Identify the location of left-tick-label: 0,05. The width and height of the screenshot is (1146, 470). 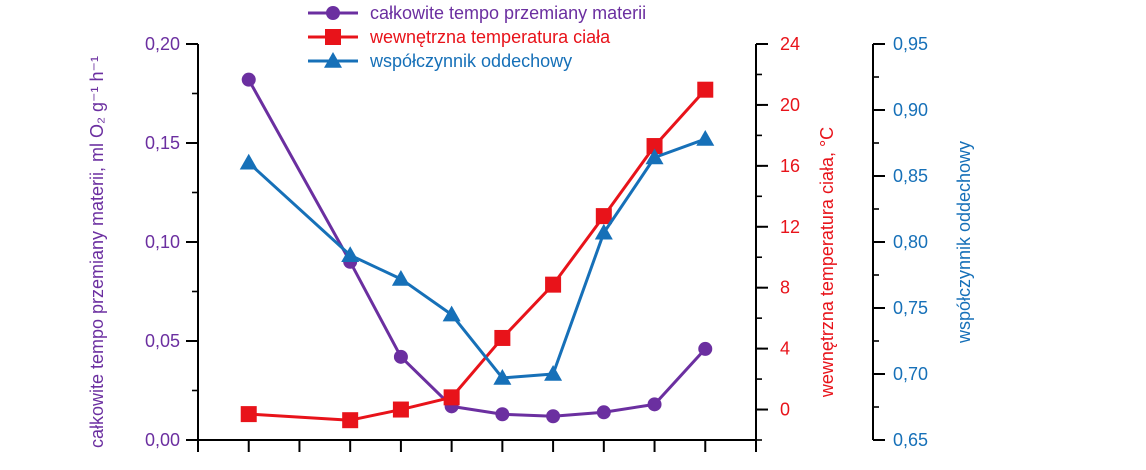
(162, 341).